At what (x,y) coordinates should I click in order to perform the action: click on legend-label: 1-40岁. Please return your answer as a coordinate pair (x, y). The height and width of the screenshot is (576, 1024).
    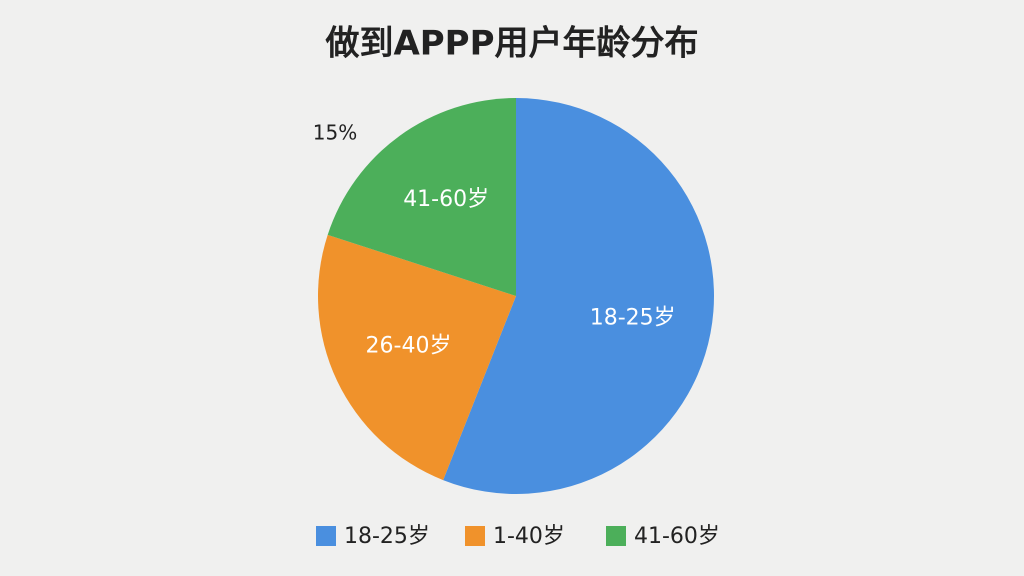
    Looking at the image, I should click on (529, 536).